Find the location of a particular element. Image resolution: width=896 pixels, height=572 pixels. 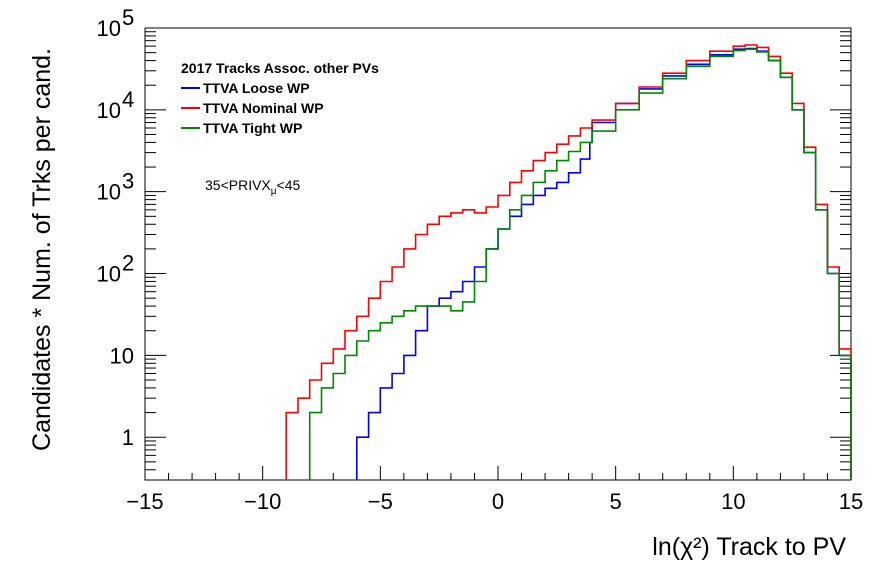

y-tick-exponent: 5 is located at coordinates (128, 17).